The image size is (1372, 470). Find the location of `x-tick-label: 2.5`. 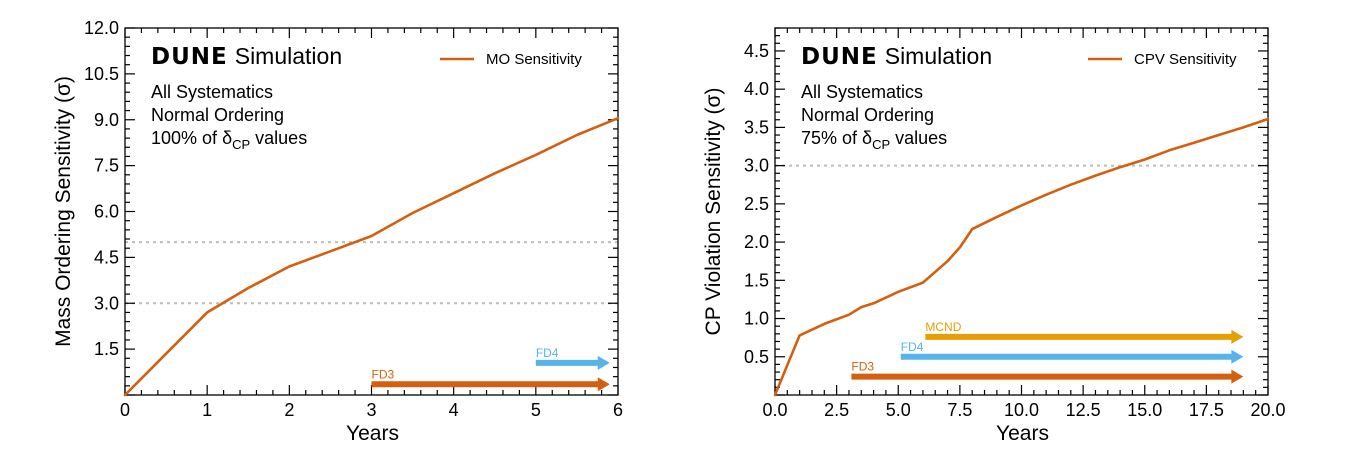

x-tick-label: 2.5 is located at coordinates (836, 410).